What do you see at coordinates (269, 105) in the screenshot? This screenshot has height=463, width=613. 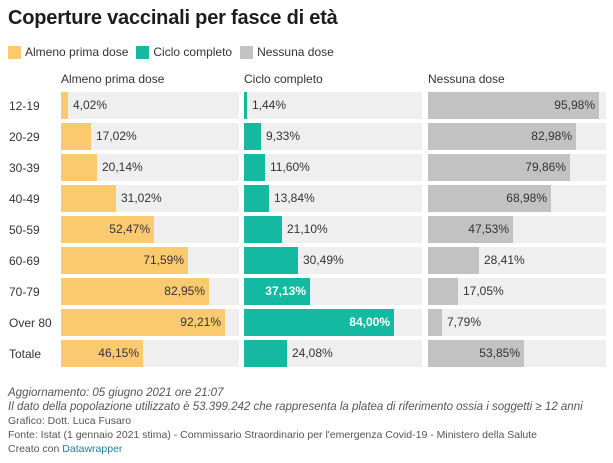 I see `value-label: 1,44%` at bounding box center [269, 105].